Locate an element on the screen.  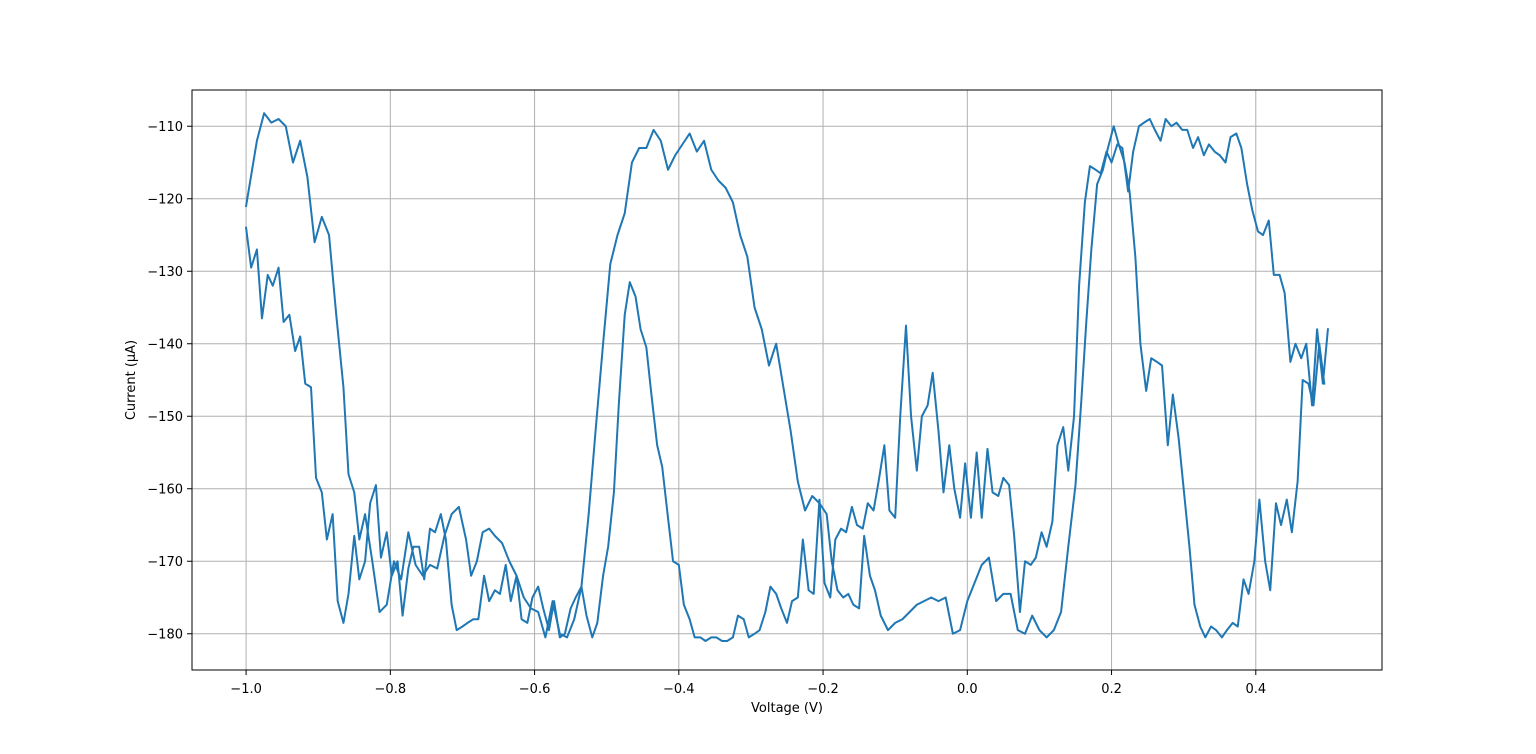
y-tick-label: −160 is located at coordinates (165, 489).